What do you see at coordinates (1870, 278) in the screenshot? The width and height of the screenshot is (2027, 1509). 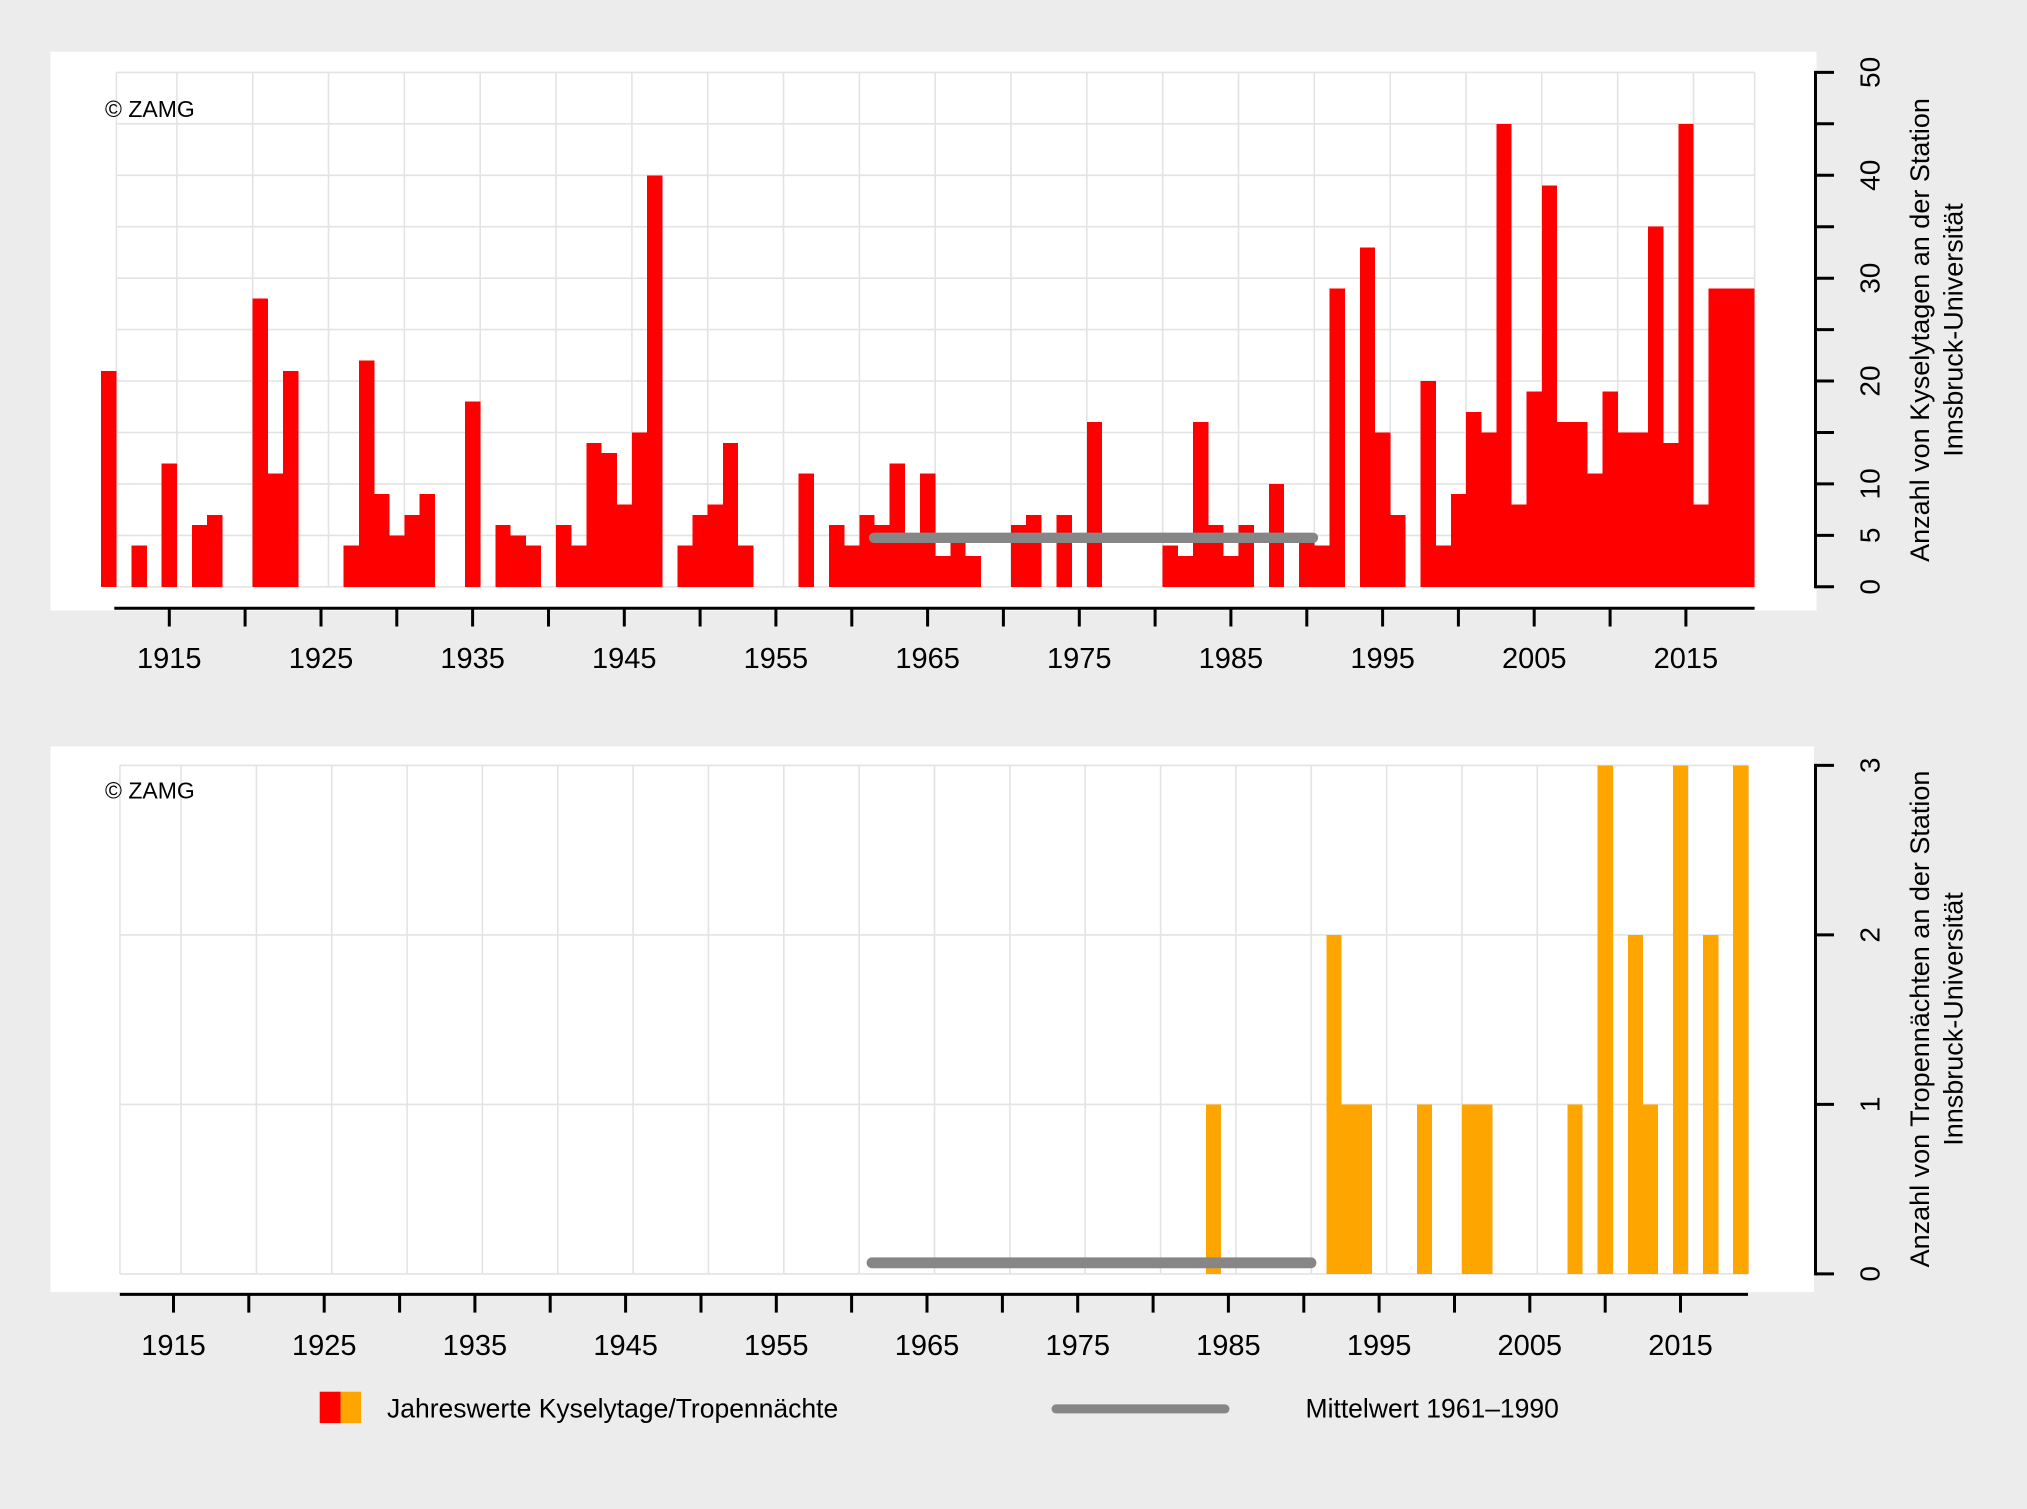 I see `svg-text: 30` at bounding box center [1870, 278].